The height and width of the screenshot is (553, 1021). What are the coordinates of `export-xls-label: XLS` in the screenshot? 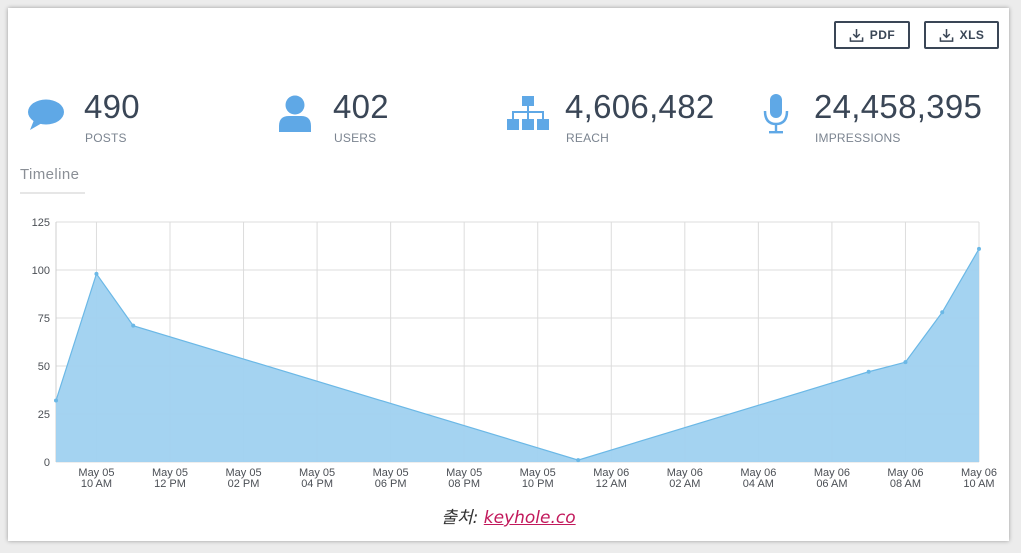 It's located at (972, 35).